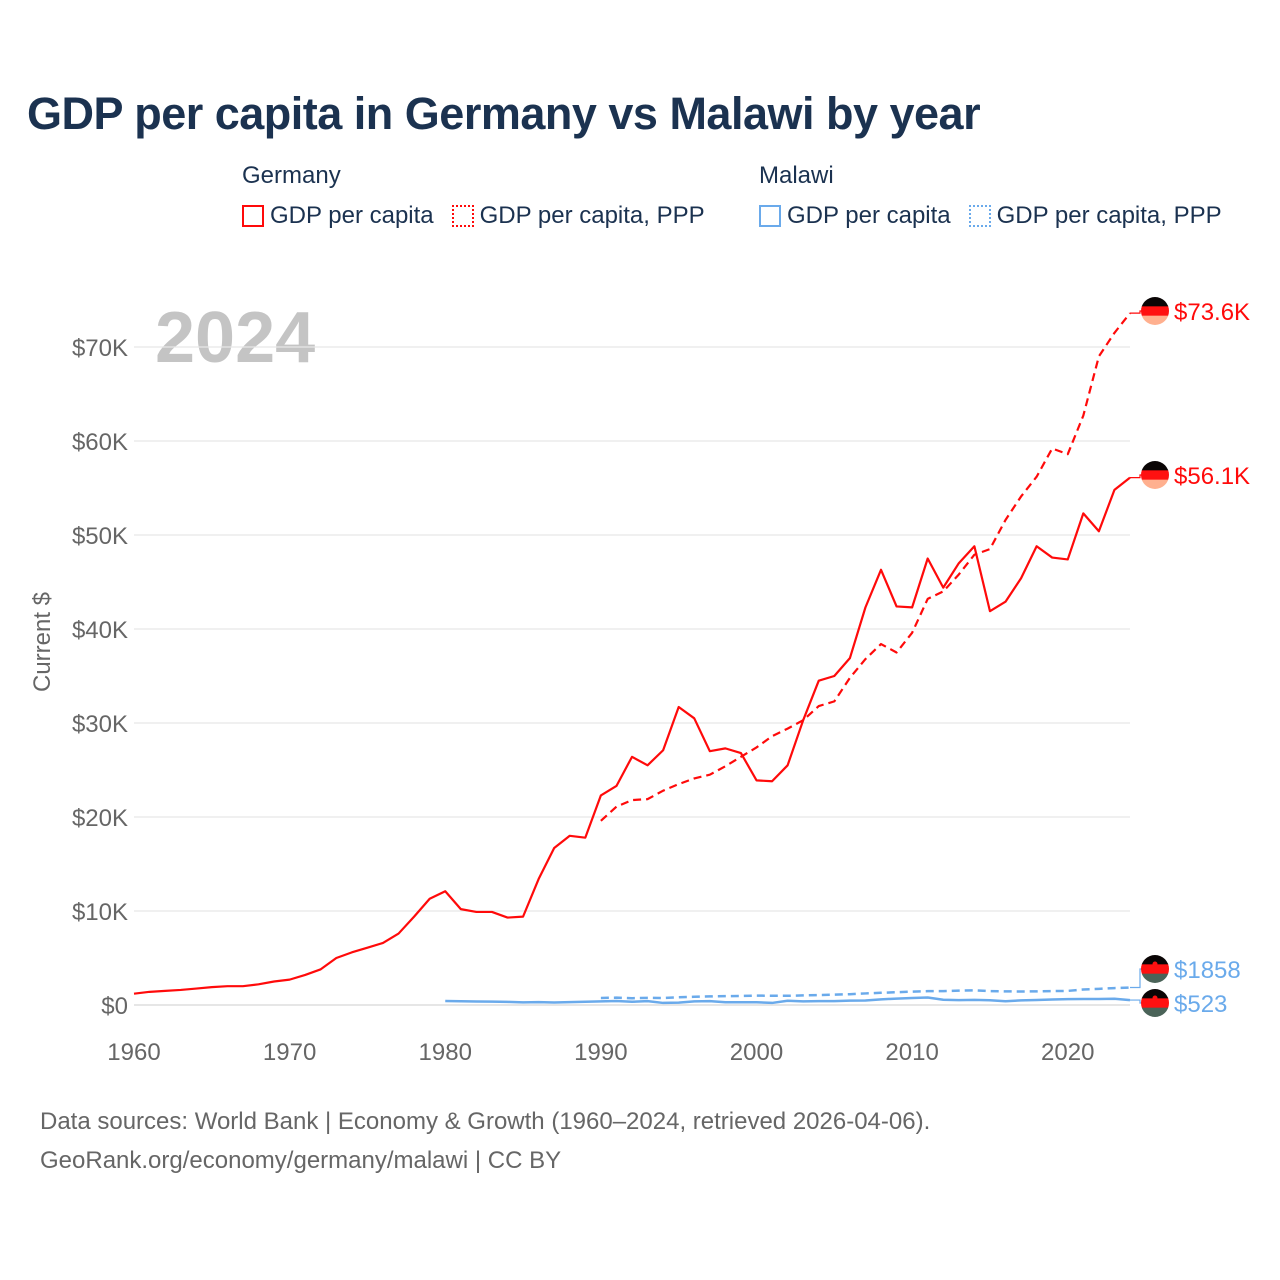 The width and height of the screenshot is (1280, 1280). What do you see at coordinates (1212, 312) in the screenshot?
I see `end-value-label: $73.6K` at bounding box center [1212, 312].